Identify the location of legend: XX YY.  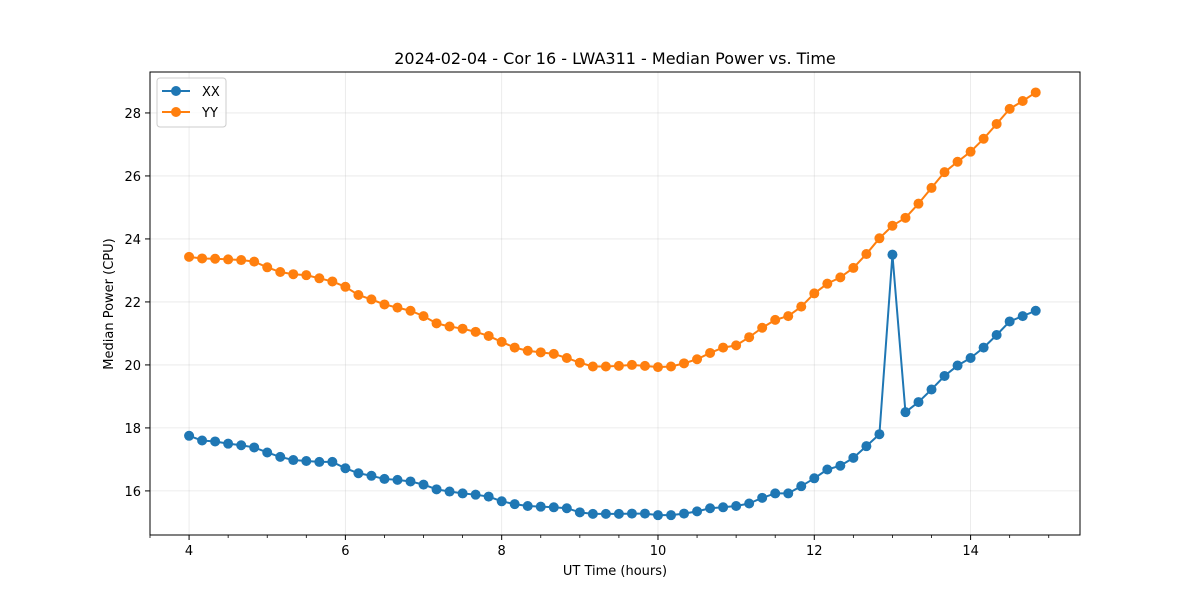
(191, 102).